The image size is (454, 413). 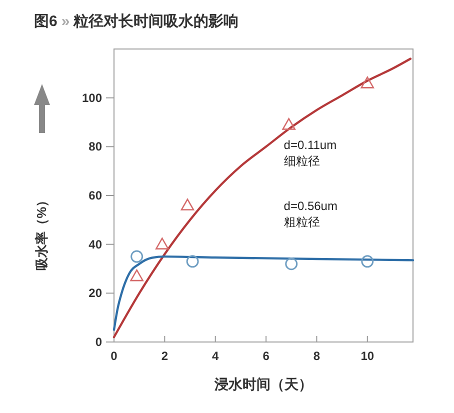 I want to click on x-axis-title: 浸水时间（天）, so click(x=263, y=384).